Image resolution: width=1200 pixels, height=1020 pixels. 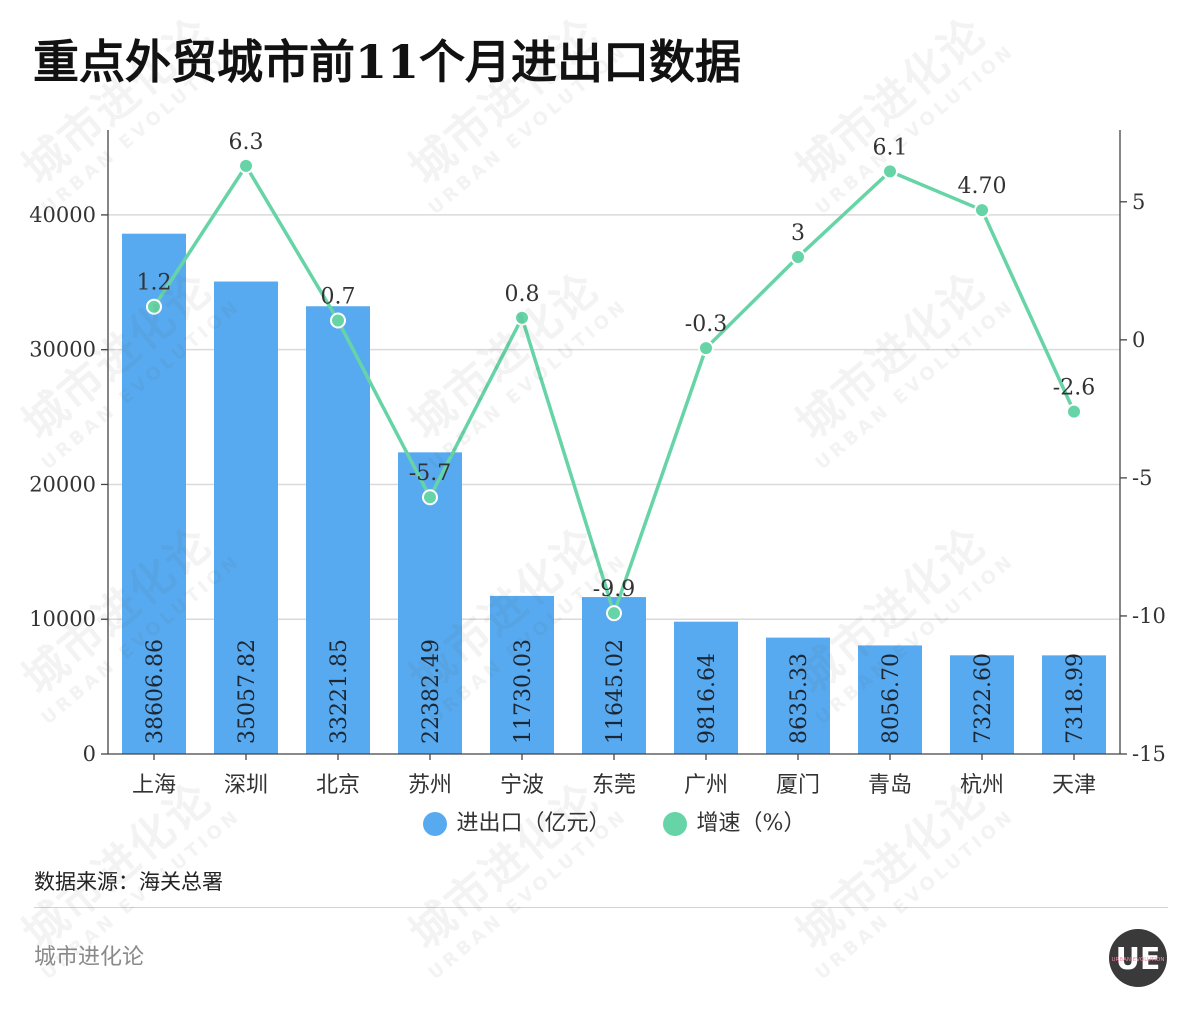 I want to click on logo-badge, so click(x=1138, y=958).